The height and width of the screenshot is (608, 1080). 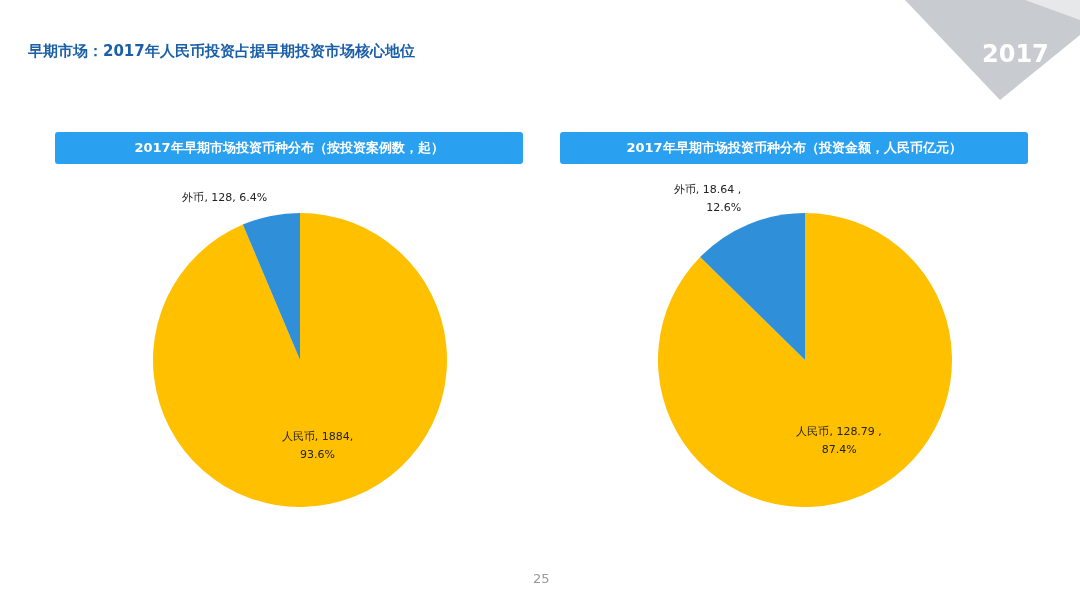 What do you see at coordinates (225, 198) in the screenshot?
I see `slice-label: 外币, 128, 6.4%` at bounding box center [225, 198].